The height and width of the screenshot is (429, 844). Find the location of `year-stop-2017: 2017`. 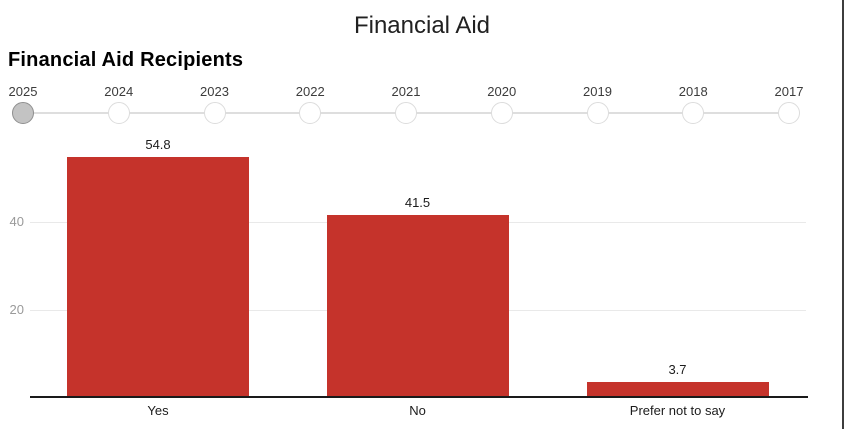

year-stop-2017: 2017 is located at coordinates (789, 105).